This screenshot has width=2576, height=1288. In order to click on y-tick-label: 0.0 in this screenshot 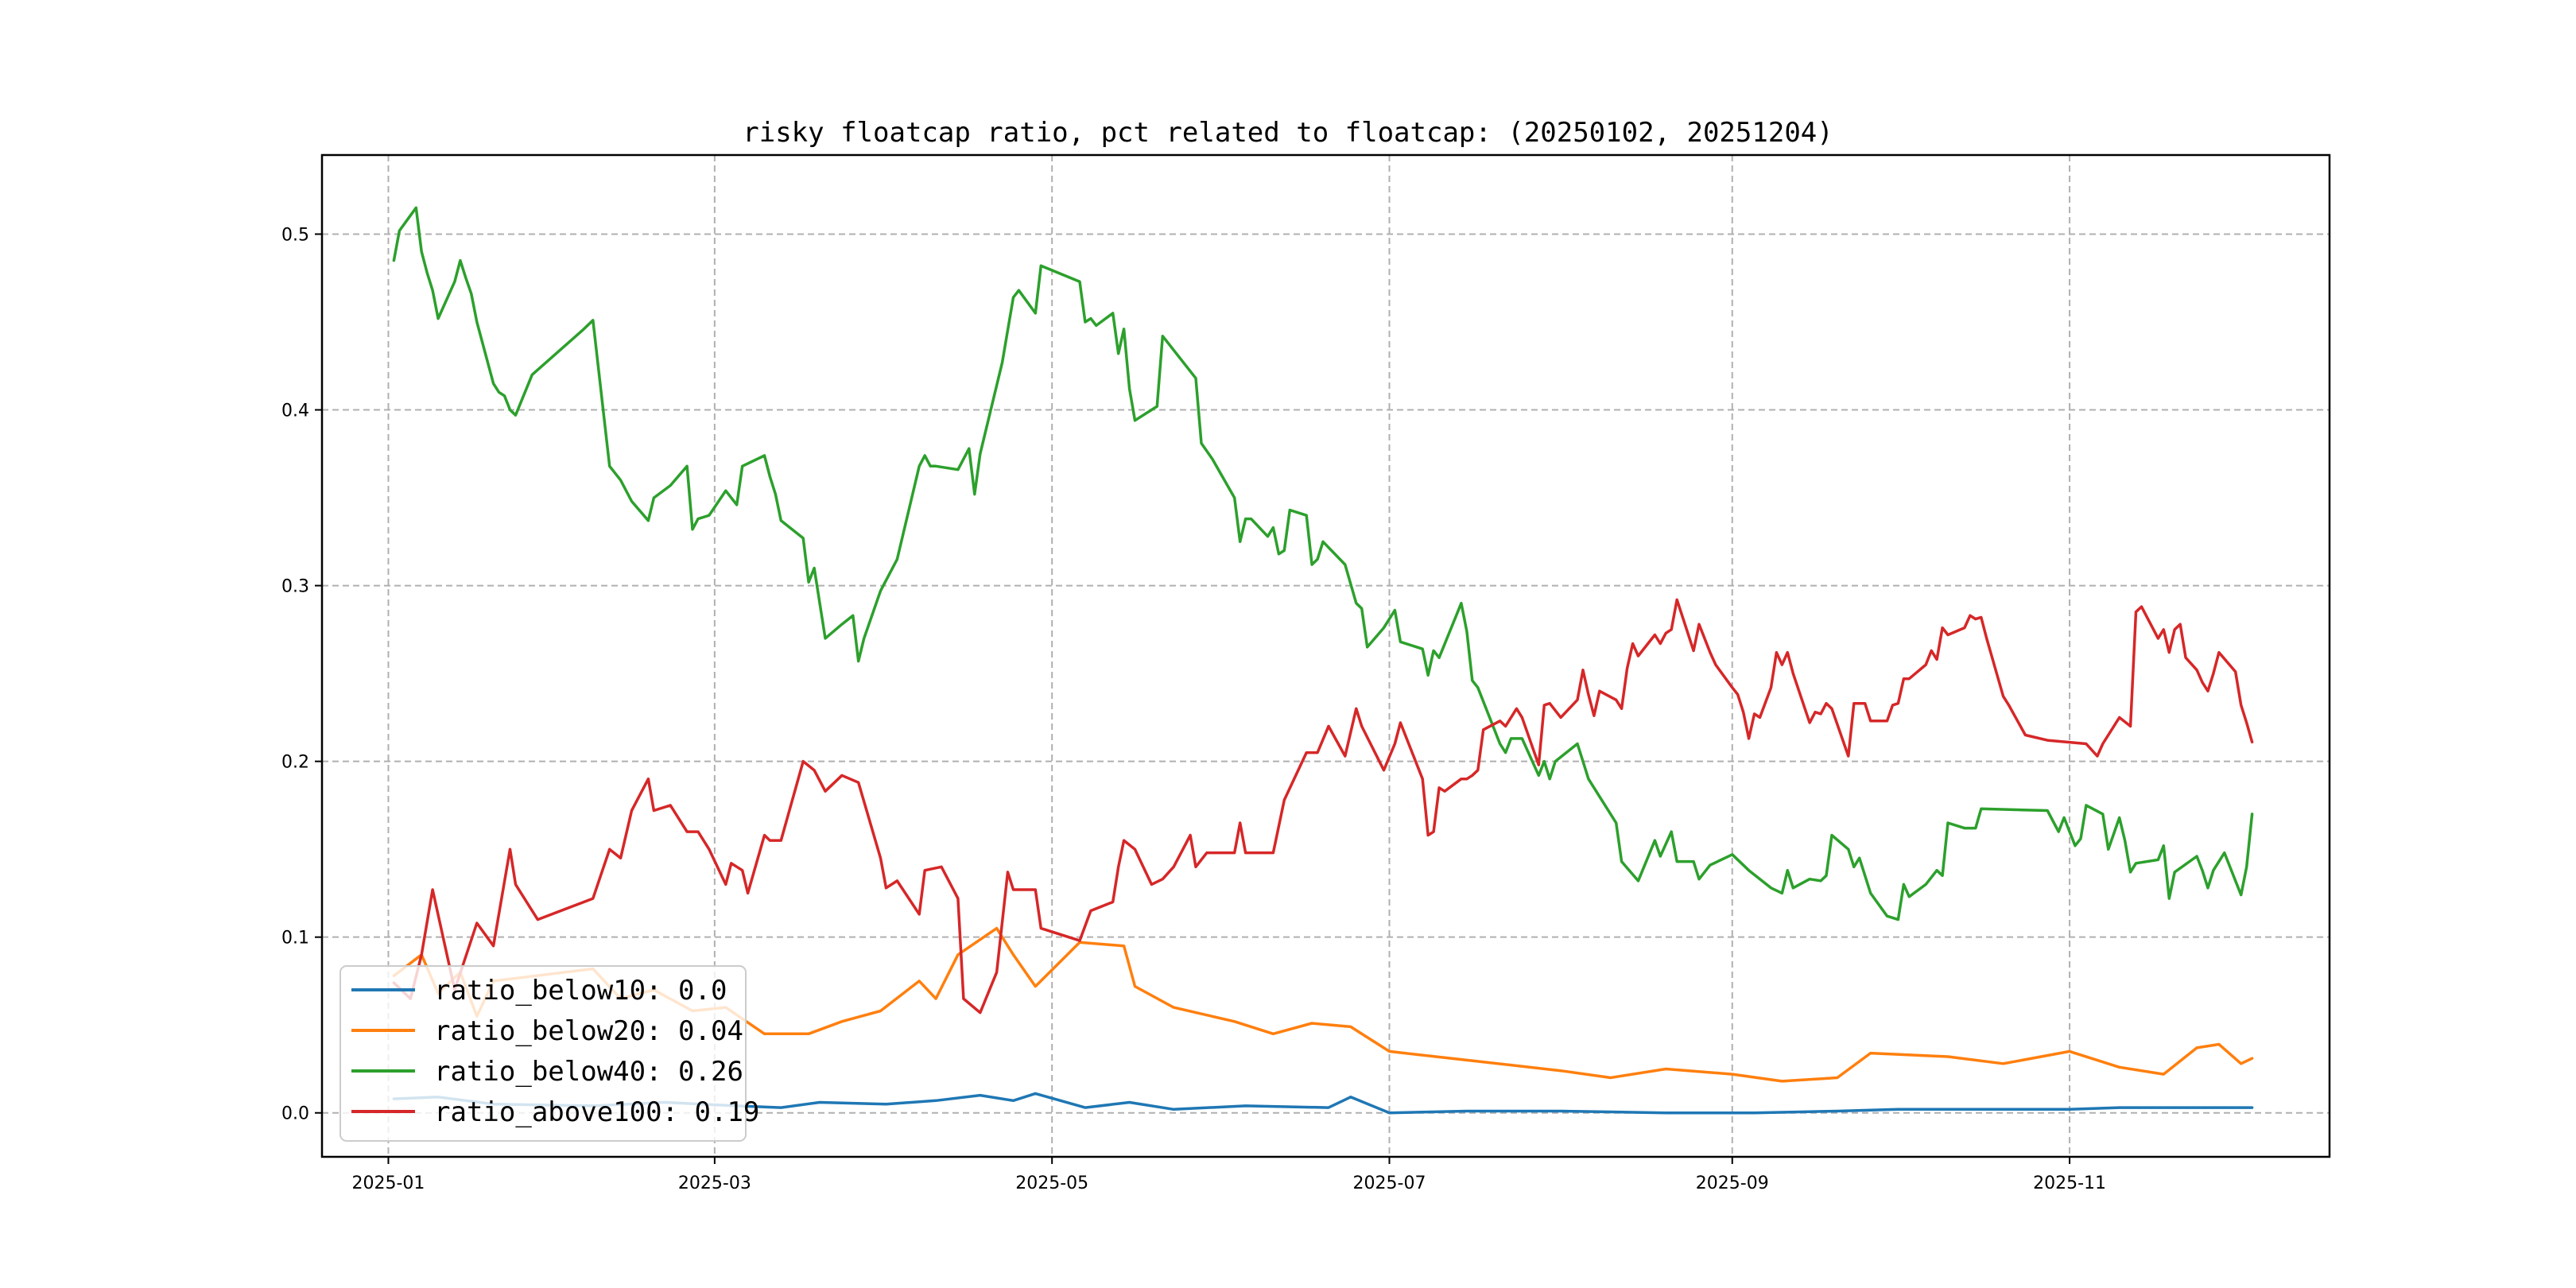, I will do `click(295, 1114)`.